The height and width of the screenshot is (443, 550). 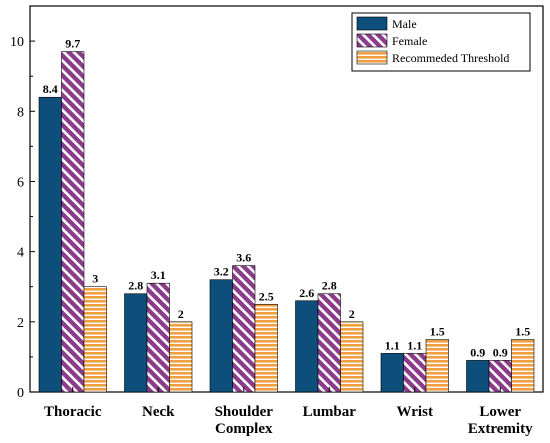 What do you see at coordinates (409, 41) in the screenshot?
I see `legend-label: Female` at bounding box center [409, 41].